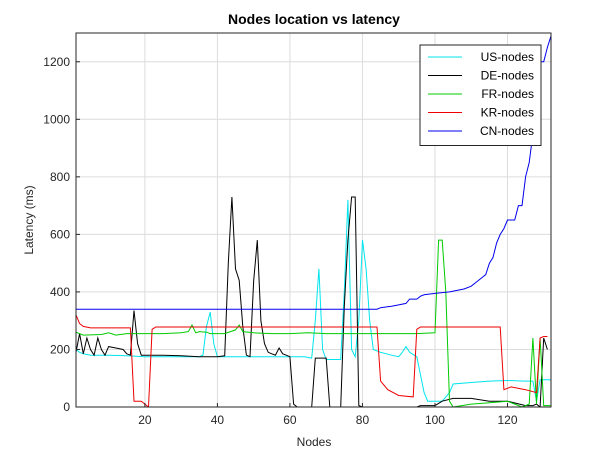 This screenshot has height=457, width=608. What do you see at coordinates (314, 19) in the screenshot?
I see `chart-title: Nodes location vs latency` at bounding box center [314, 19].